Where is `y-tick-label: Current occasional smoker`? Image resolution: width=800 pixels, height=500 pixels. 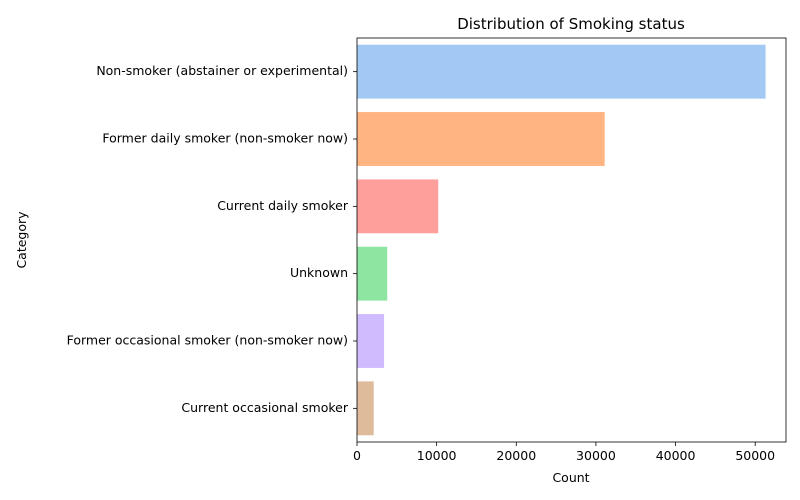
y-tick-label: Current occasional smoker is located at coordinates (264, 407).